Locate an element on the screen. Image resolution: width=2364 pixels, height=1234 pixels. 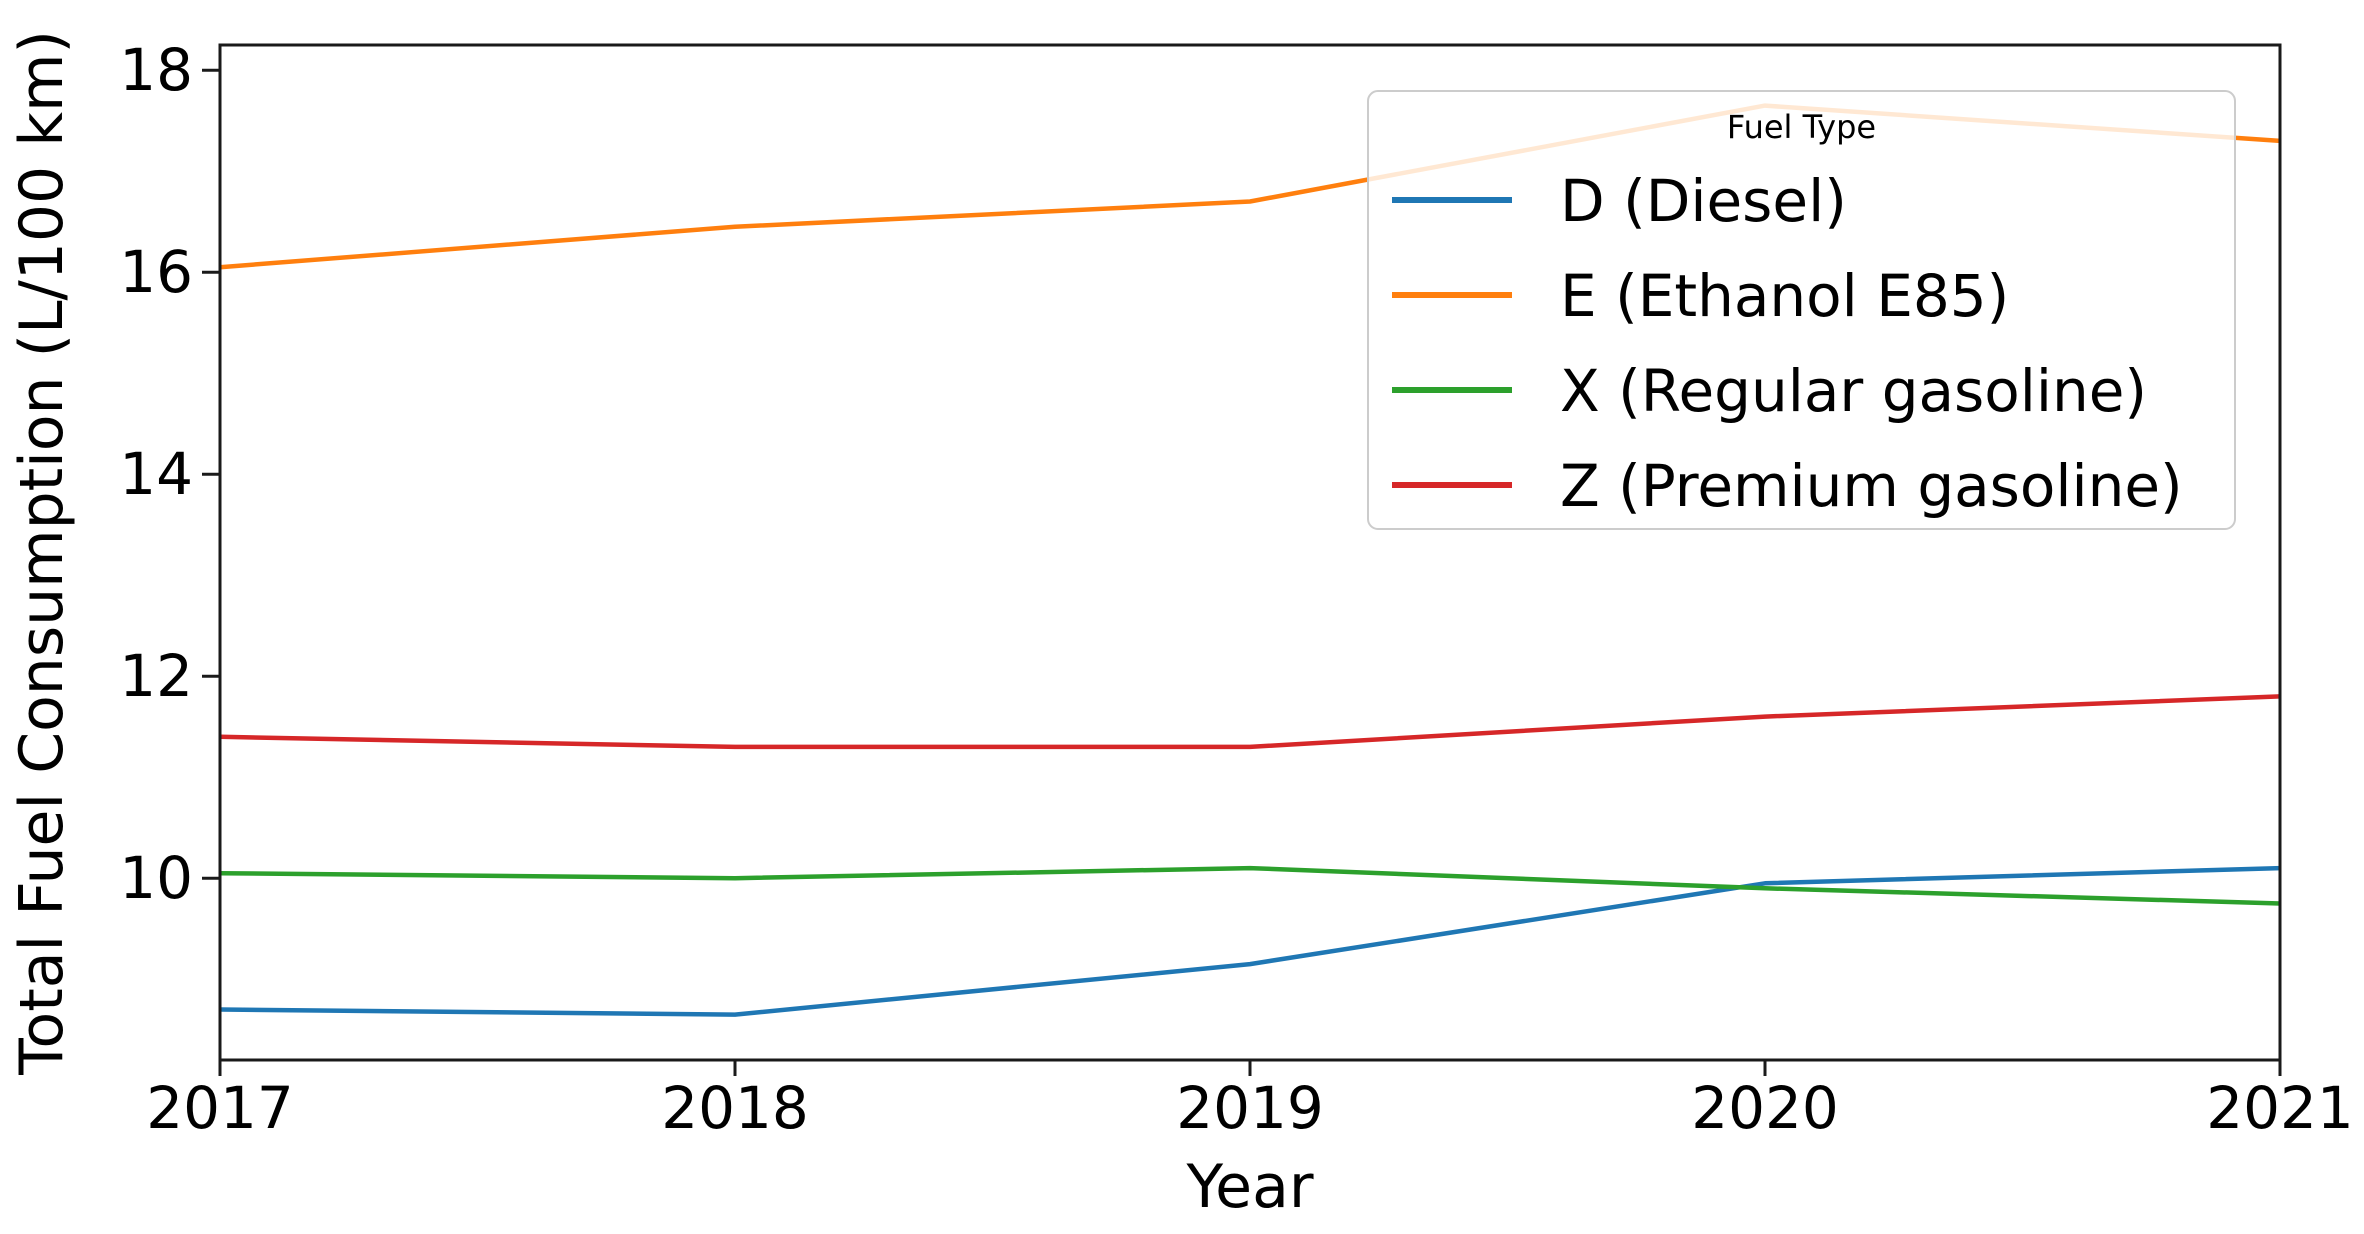
y-axis-tick-label: 14 is located at coordinates (156, 474).